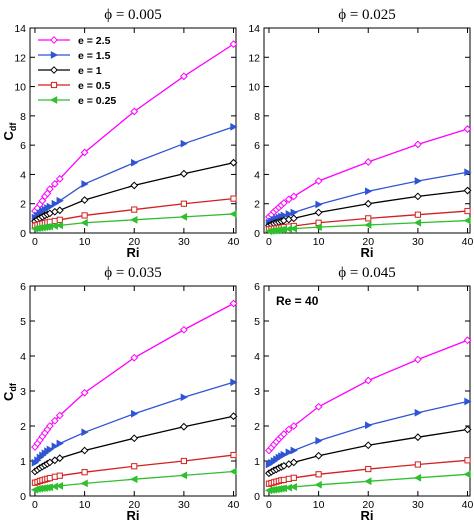 The height and width of the screenshot is (520, 474). I want to click on series-line, so click(134, 172).